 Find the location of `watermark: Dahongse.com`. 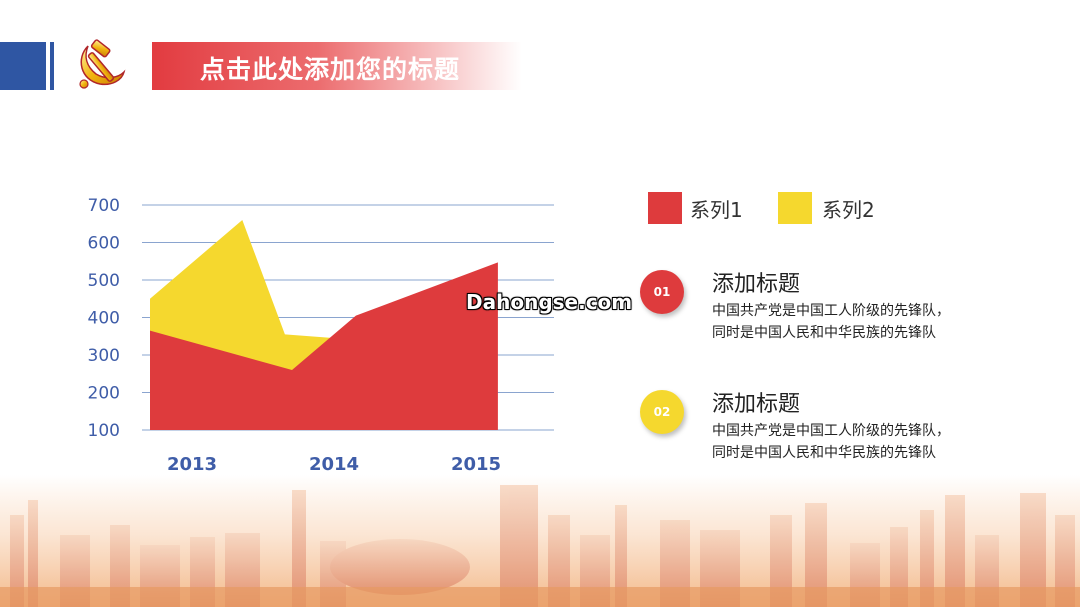

watermark: Dahongse.com is located at coordinates (549, 302).